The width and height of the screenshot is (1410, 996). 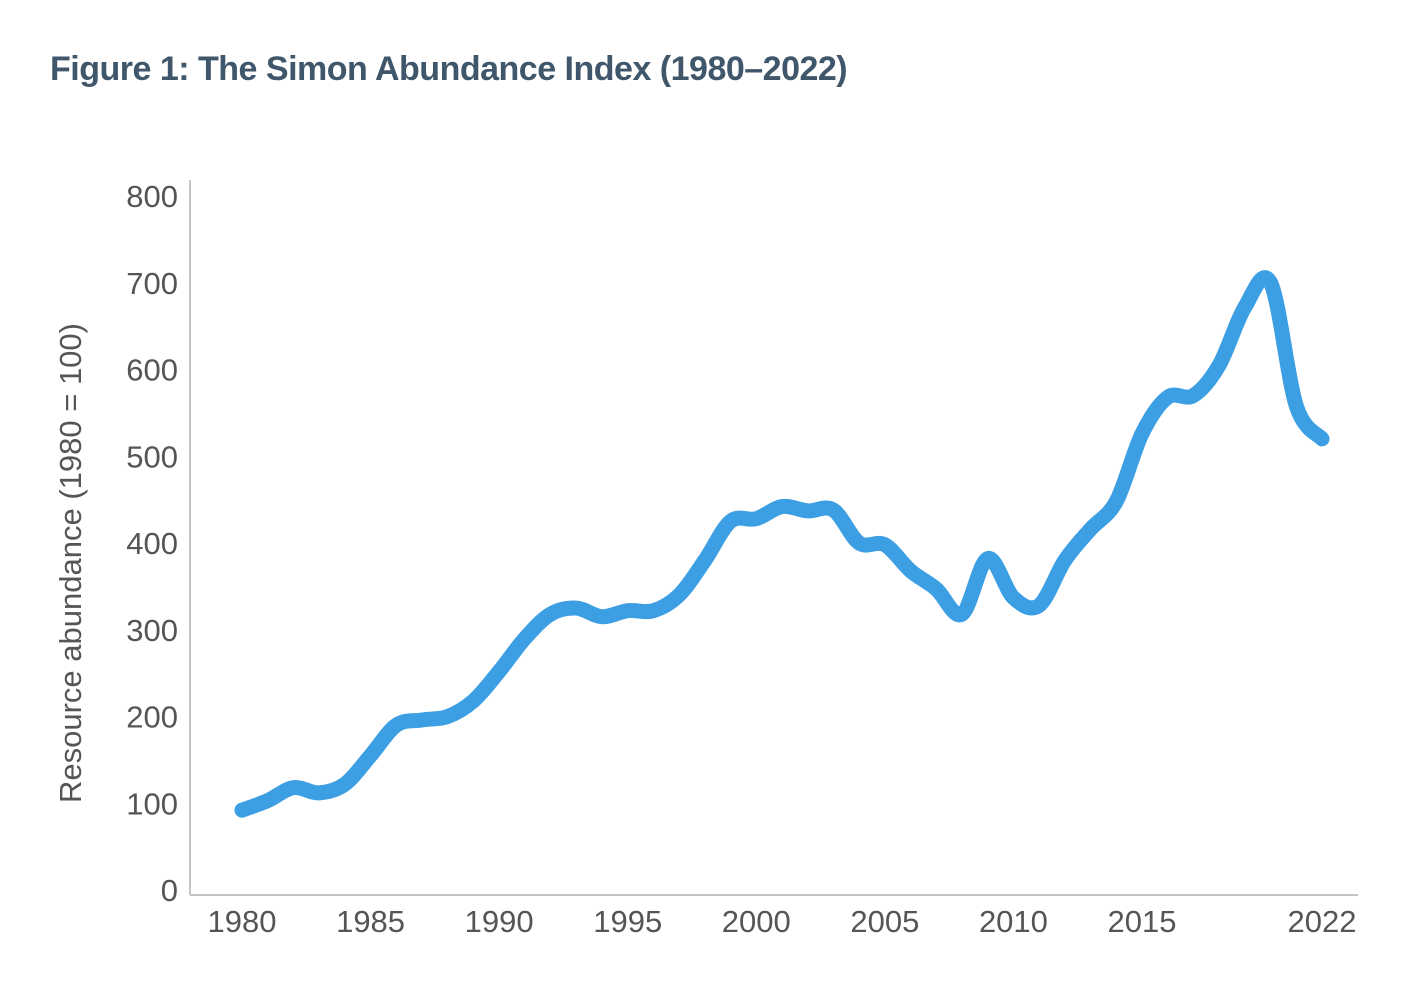 I want to click on y-tick-label: 500, so click(x=152, y=456).